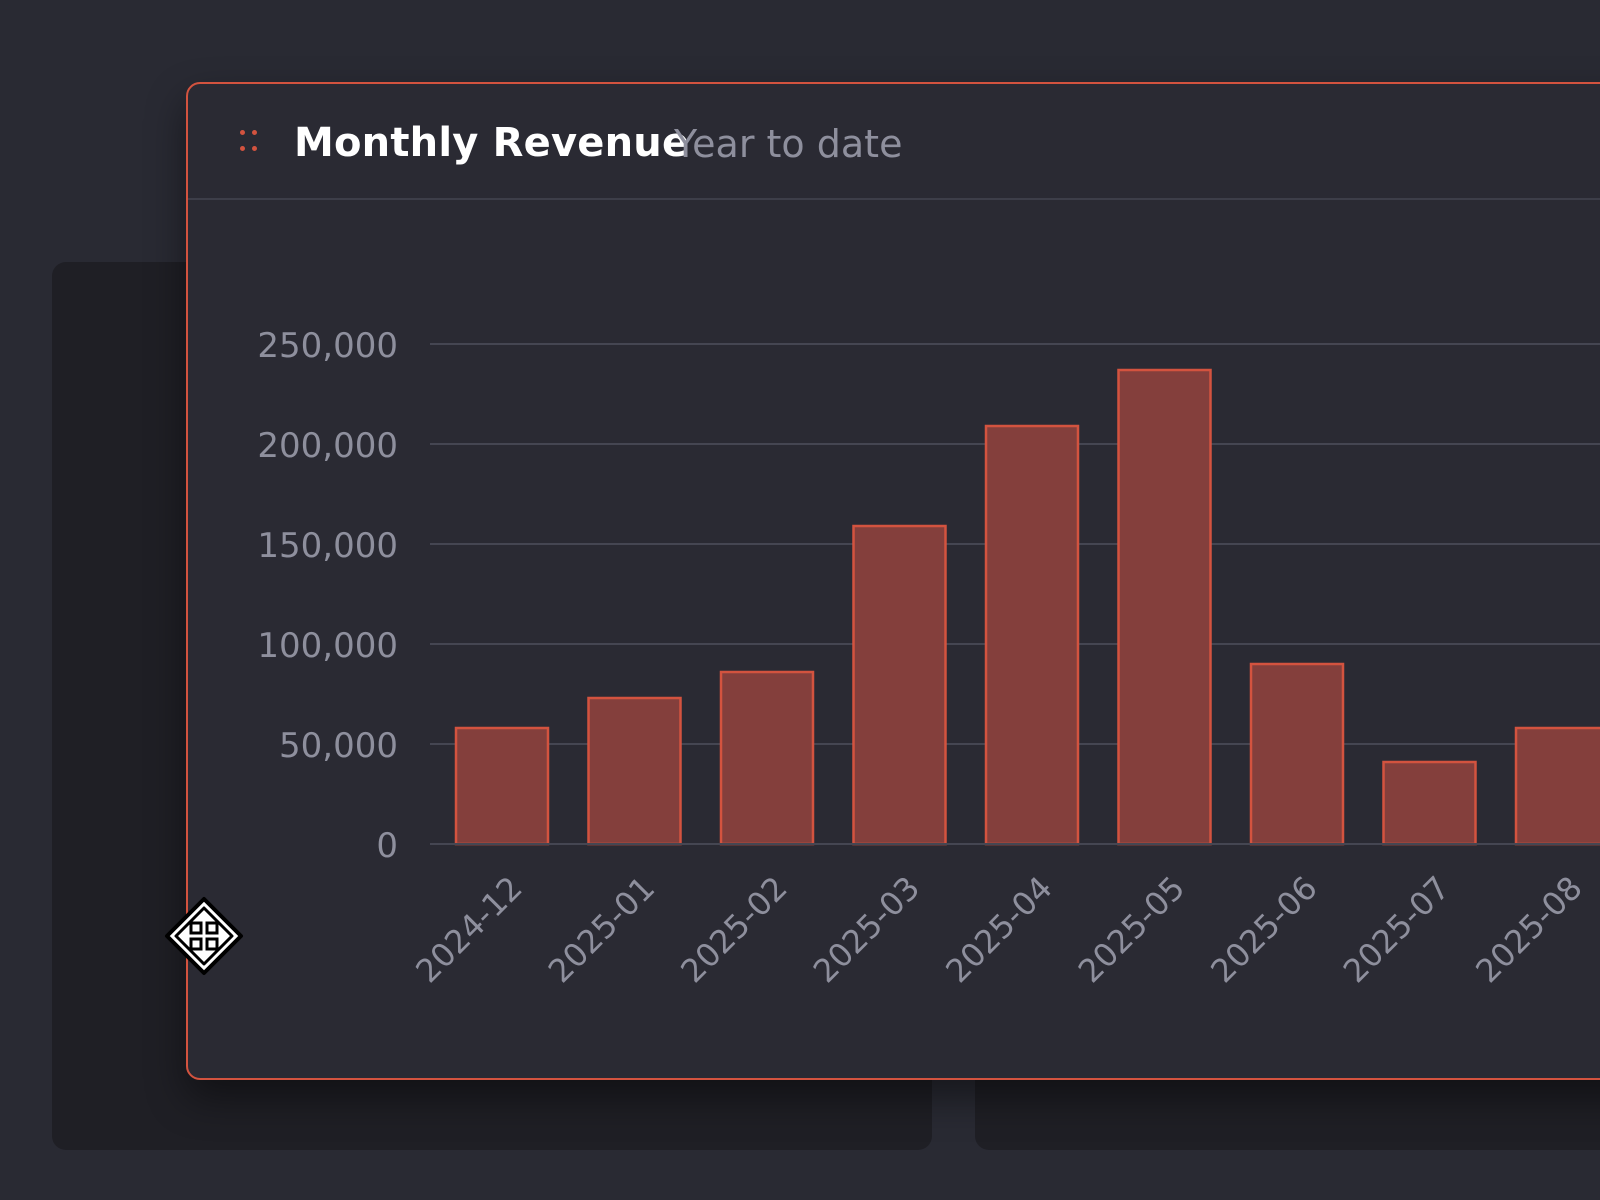 This screenshot has height=1200, width=1600. Describe the element at coordinates (1396, 929) in the screenshot. I see `x-tick-label: 2025-07` at that location.